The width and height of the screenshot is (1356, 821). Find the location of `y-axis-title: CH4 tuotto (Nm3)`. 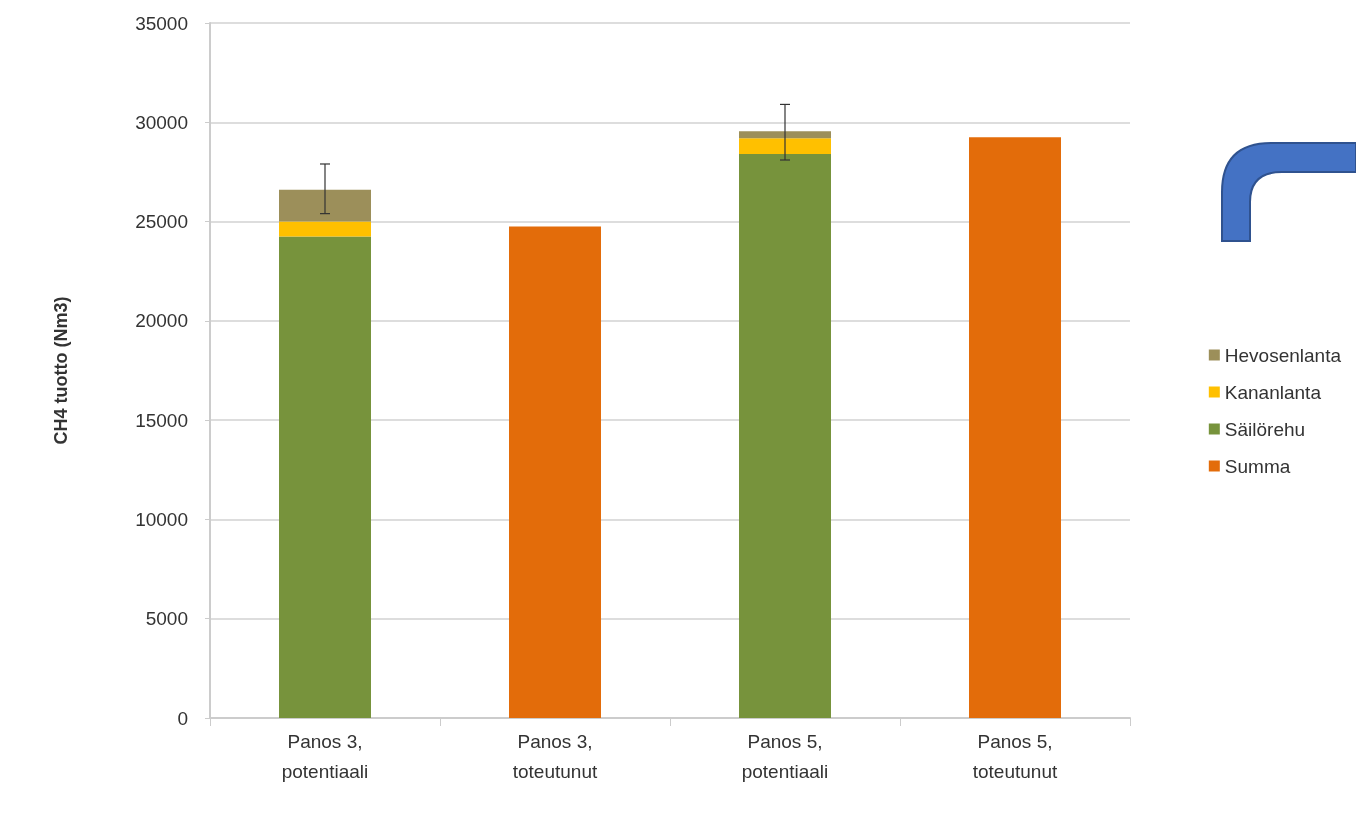

y-axis-title: CH4 tuotto (Nm3) is located at coordinates (61, 370).